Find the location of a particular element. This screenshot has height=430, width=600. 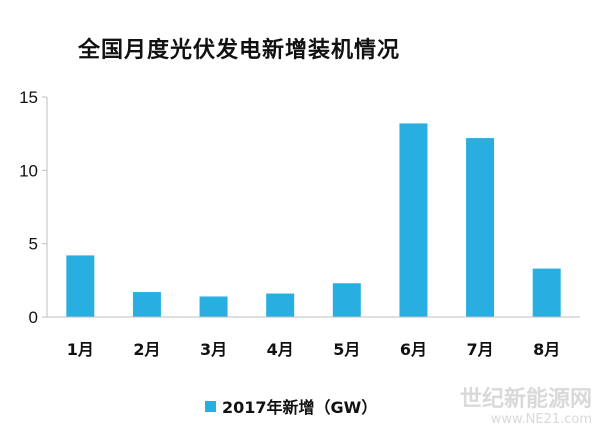

x-axis-labels: 1月 2月 3月 4月 5月 6月 7月 8月 is located at coordinates (314, 349).